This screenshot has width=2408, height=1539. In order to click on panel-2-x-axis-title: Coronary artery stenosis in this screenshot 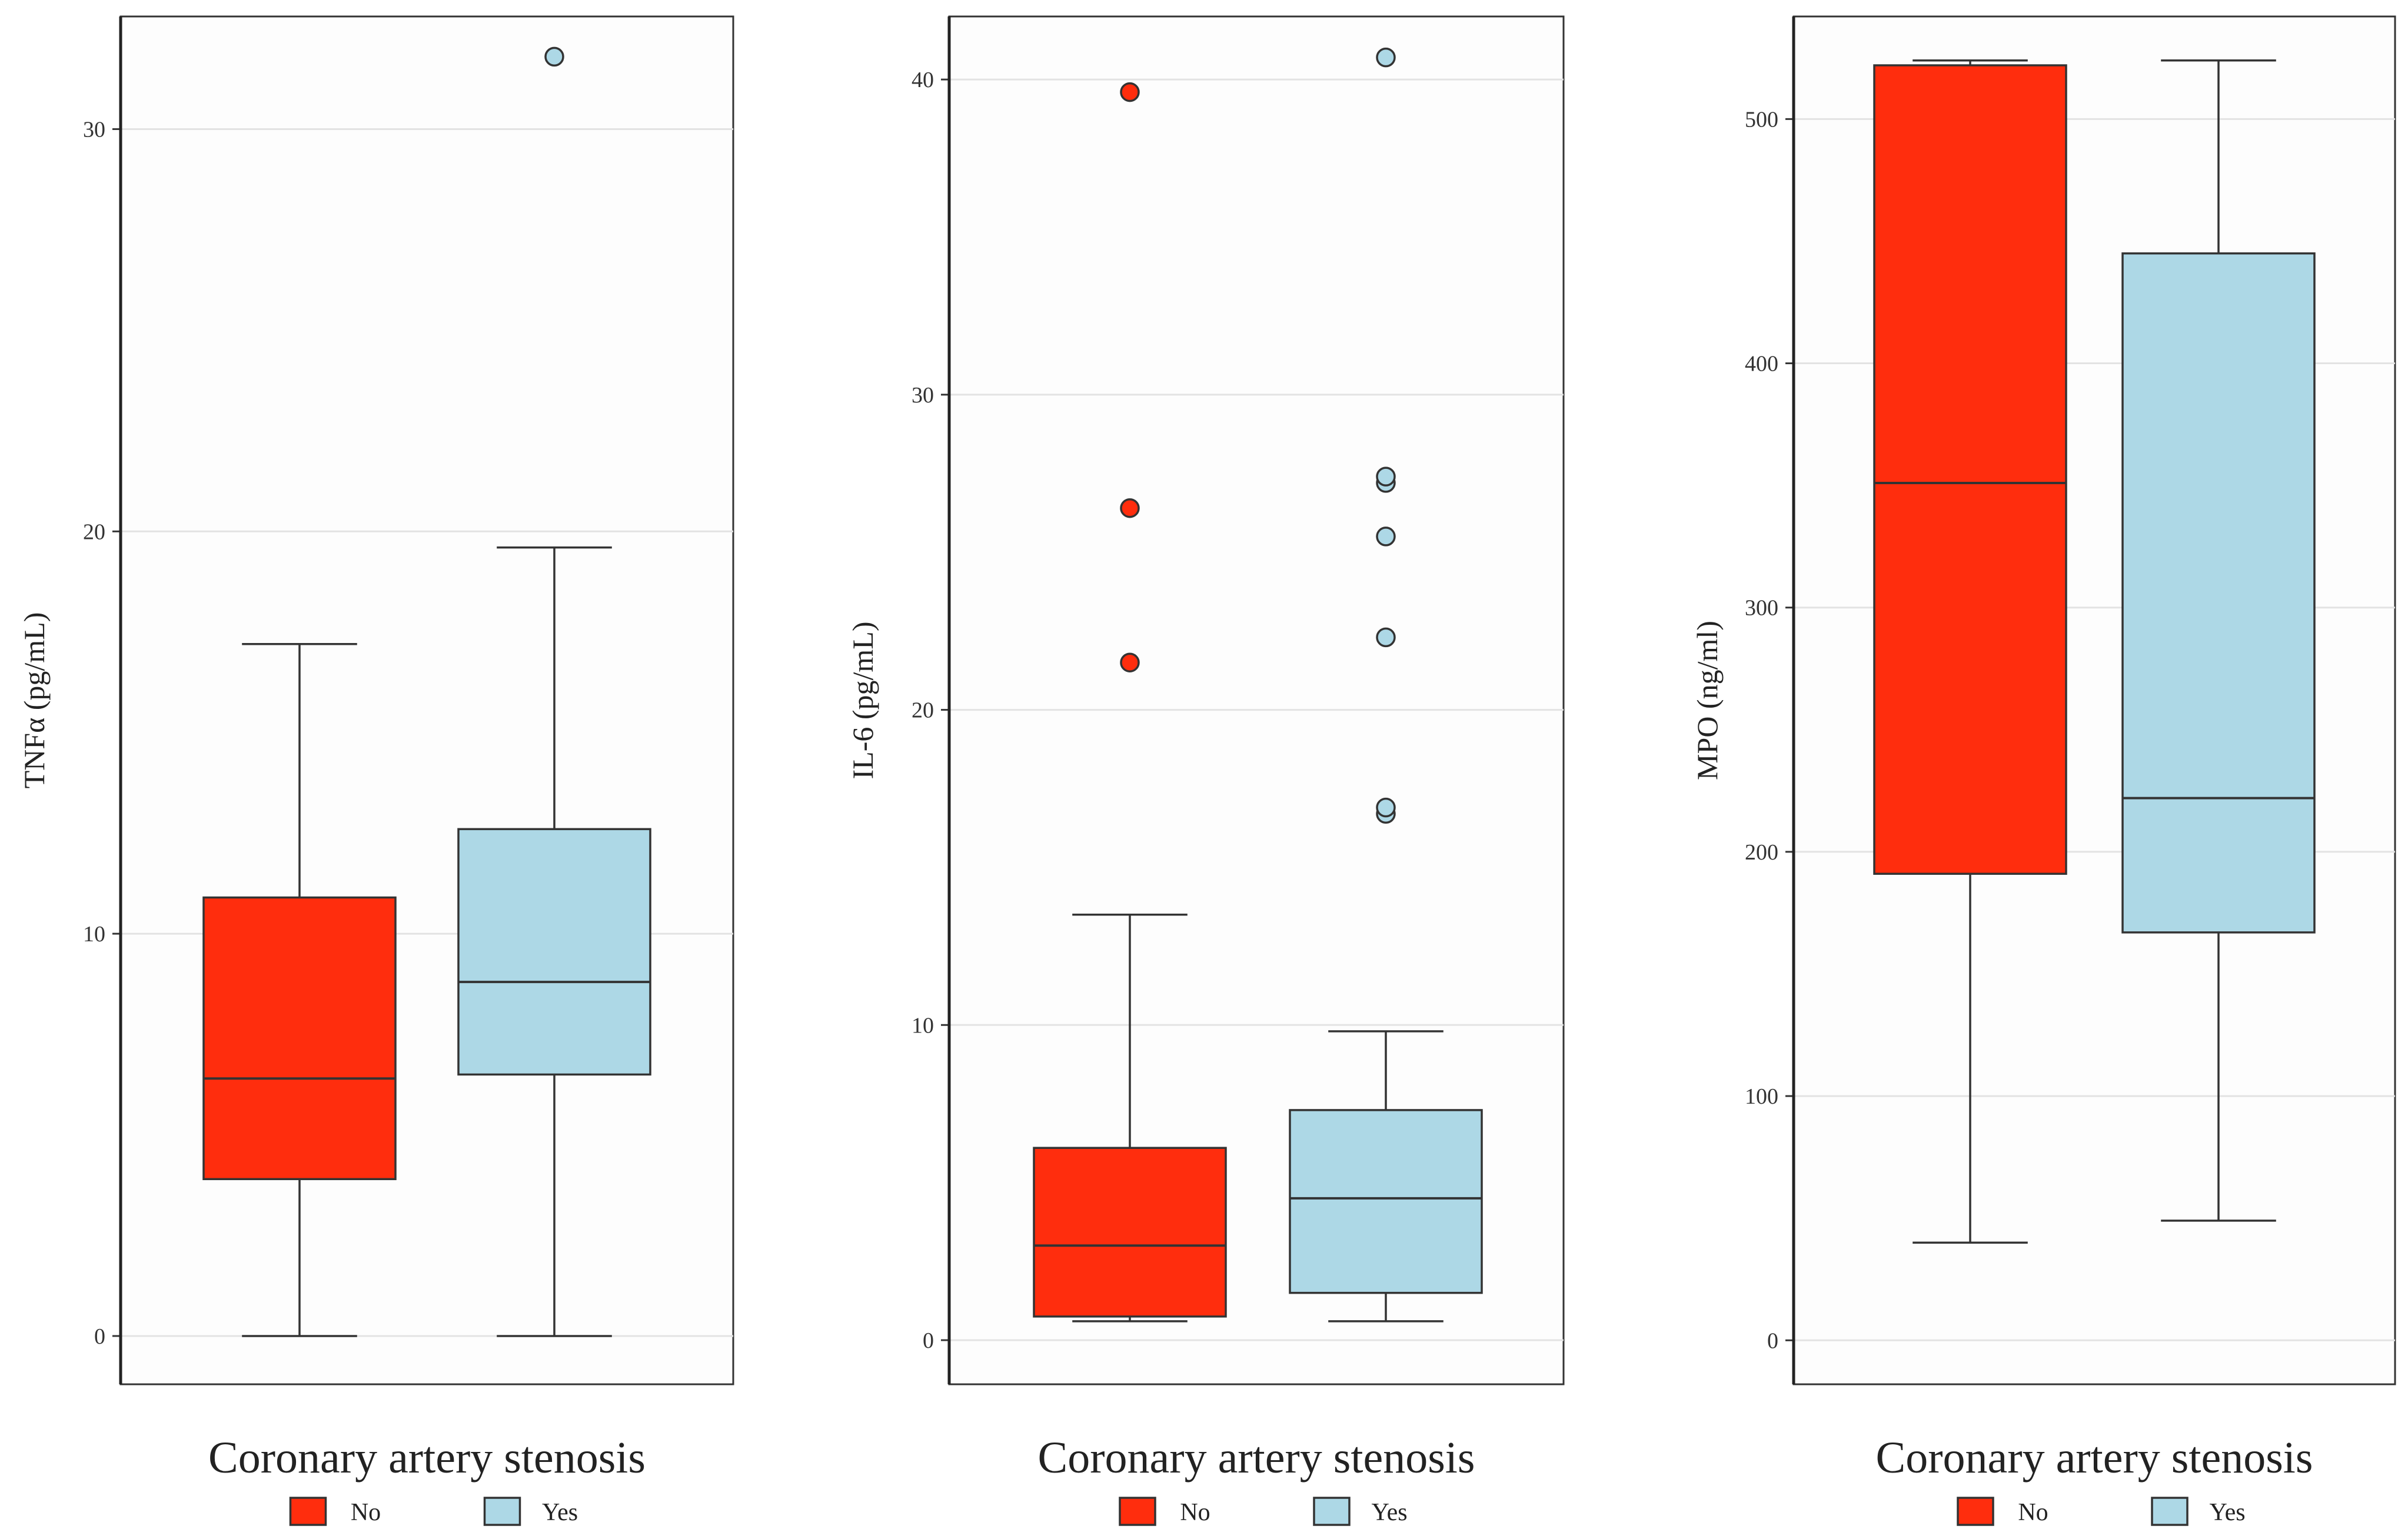, I will do `click(1256, 1458)`.